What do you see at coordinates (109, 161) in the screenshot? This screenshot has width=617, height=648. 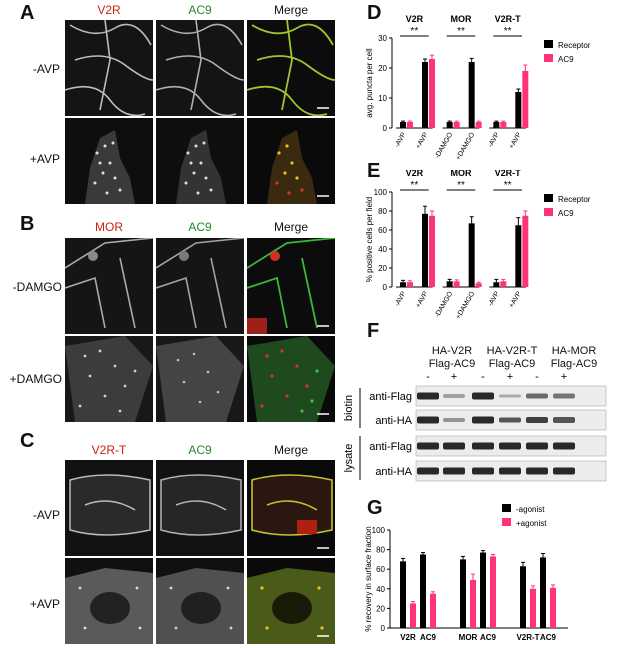 I see `micrograph-a-v2r-plus-avp` at bounding box center [109, 161].